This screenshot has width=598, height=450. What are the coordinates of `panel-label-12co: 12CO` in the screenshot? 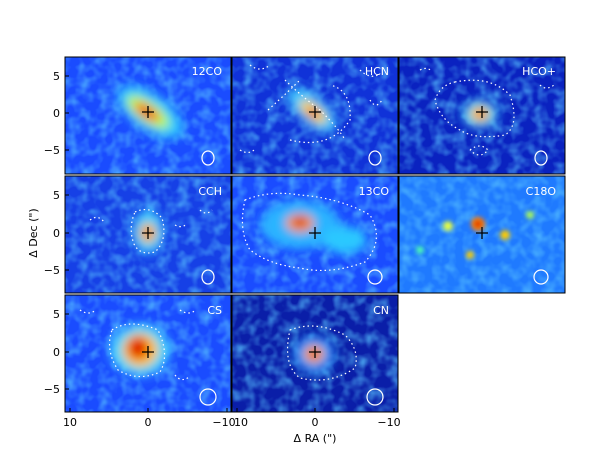 It's located at (207, 71).